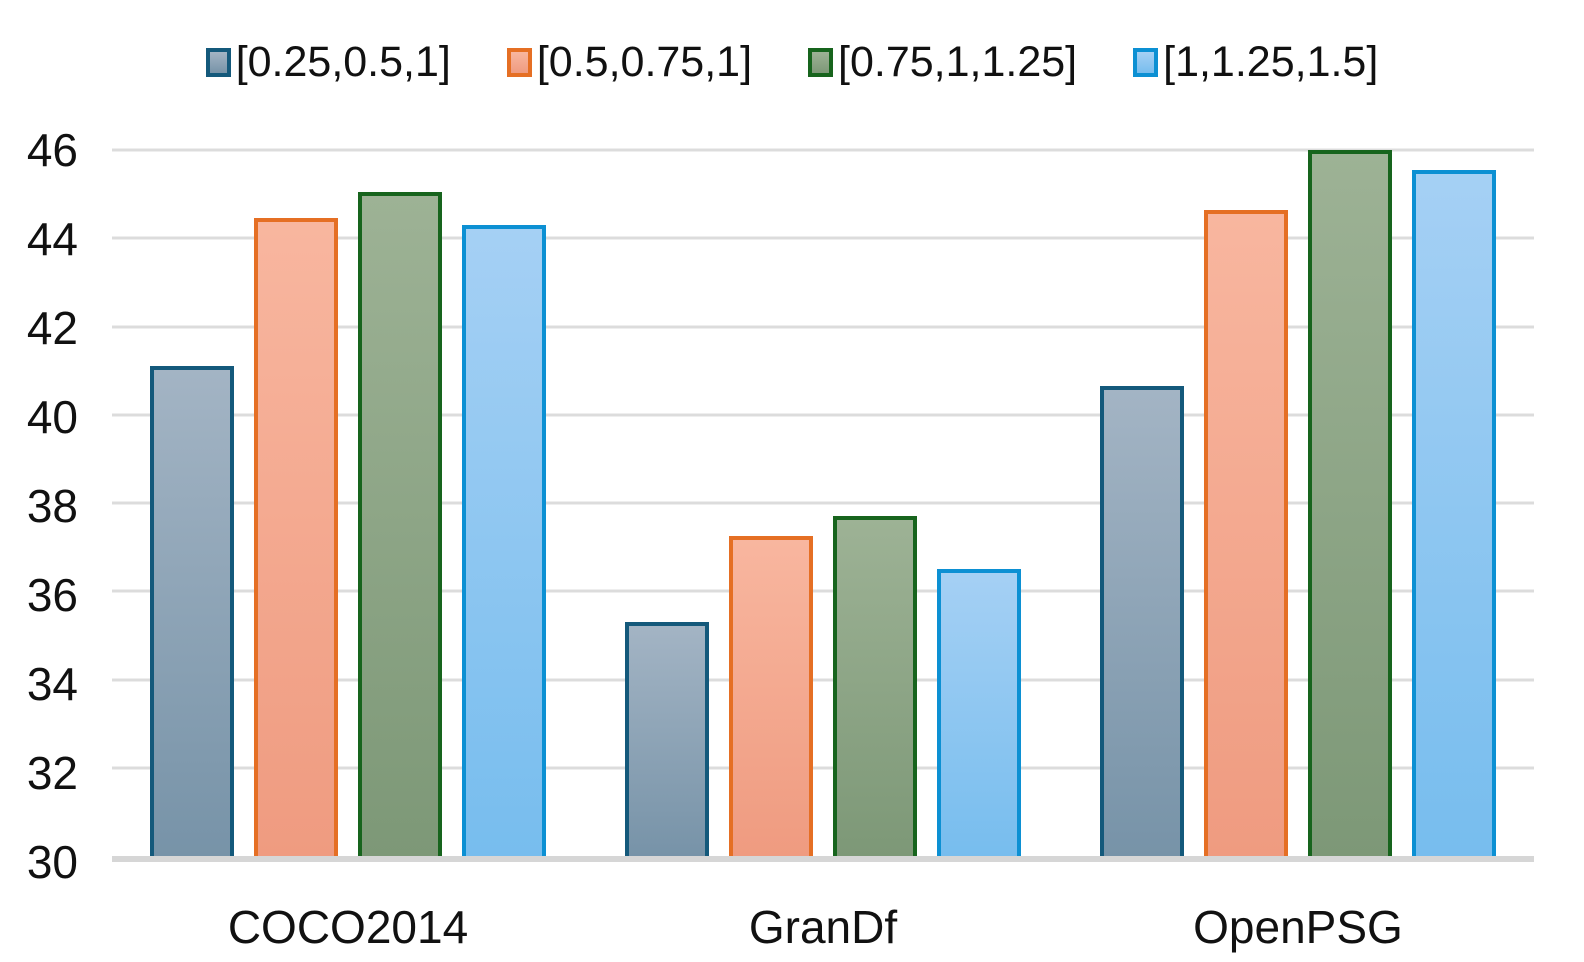 The height and width of the screenshot is (962, 1584). I want to click on legend-label: [1,1.25,1.5], so click(1271, 61).